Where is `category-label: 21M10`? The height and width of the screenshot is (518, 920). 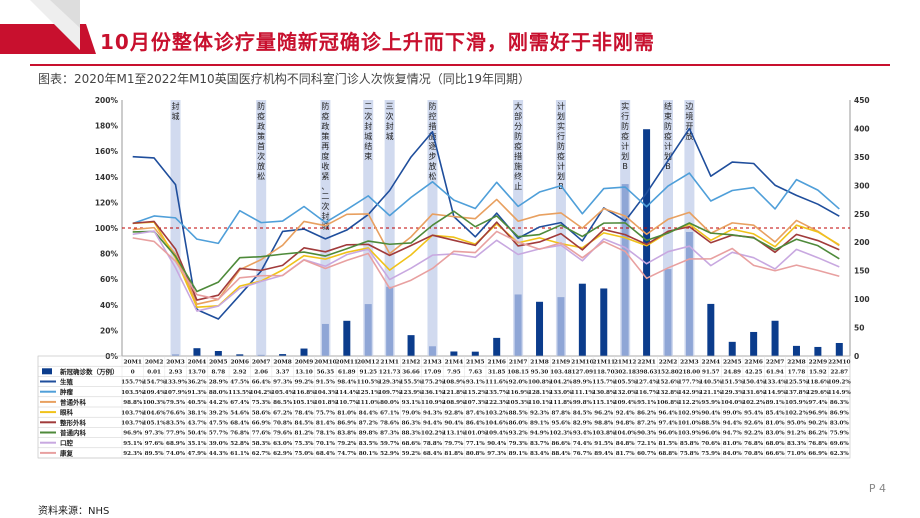
category-label: 21M10 is located at coordinates (582, 363).